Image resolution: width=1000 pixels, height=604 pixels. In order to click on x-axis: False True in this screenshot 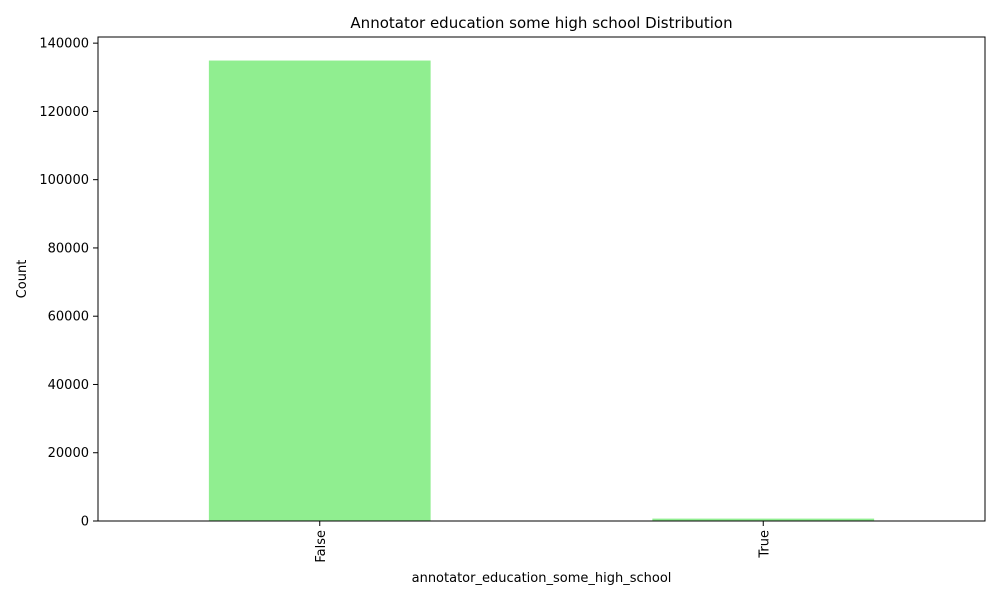, I will do `click(543, 542)`.